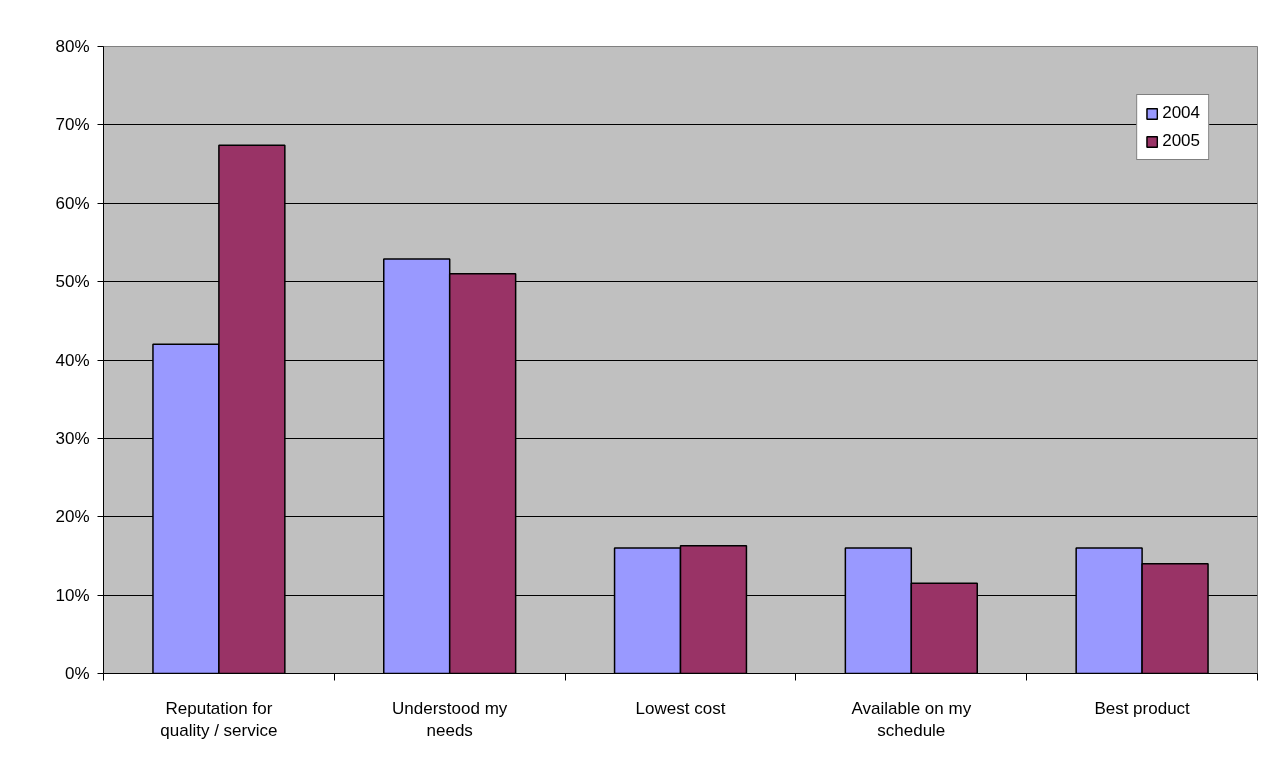 This screenshot has height=782, width=1286. What do you see at coordinates (72, 46) in the screenshot?
I see `y-tick-label: 80%` at bounding box center [72, 46].